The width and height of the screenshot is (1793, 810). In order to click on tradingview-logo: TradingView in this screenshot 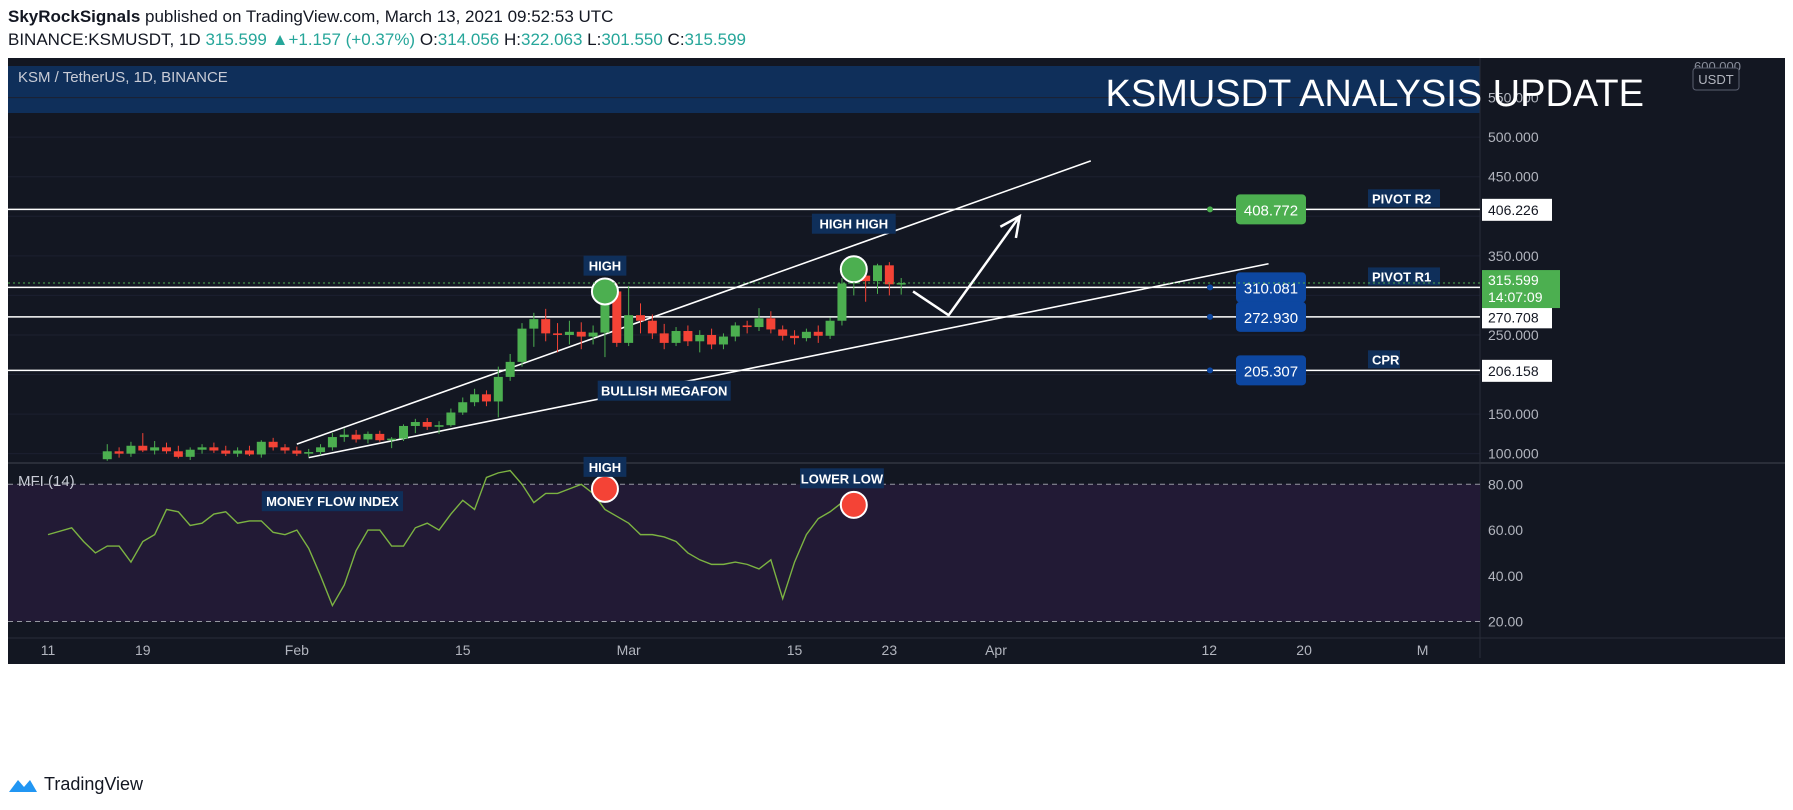, I will do `click(75, 784)`.